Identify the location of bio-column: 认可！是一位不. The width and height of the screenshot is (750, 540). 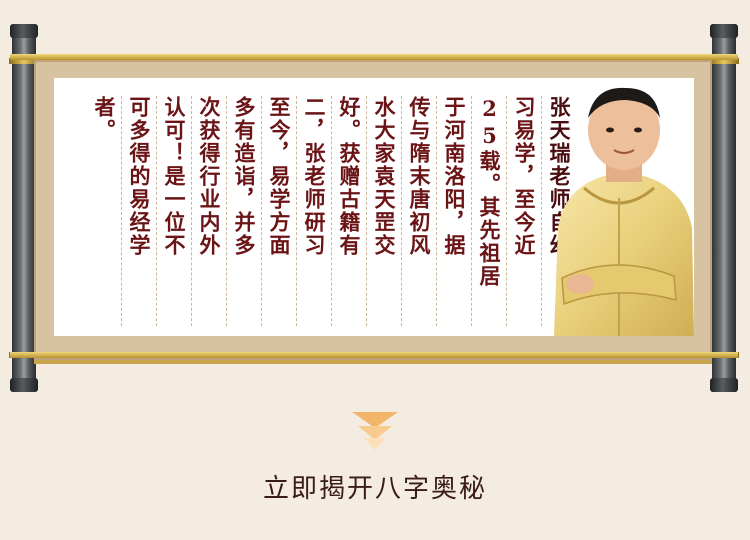
(173, 211).